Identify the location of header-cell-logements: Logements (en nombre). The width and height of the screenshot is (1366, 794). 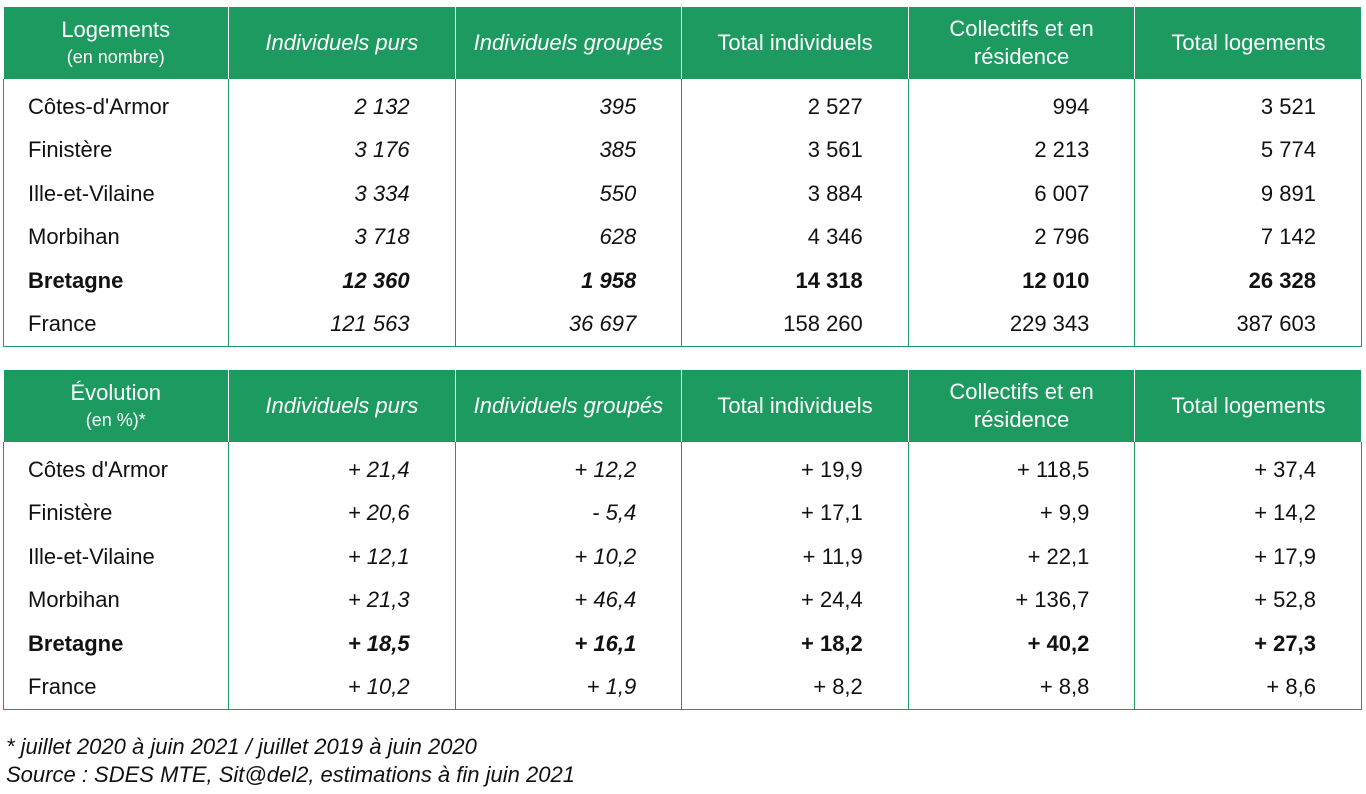
(116, 43).